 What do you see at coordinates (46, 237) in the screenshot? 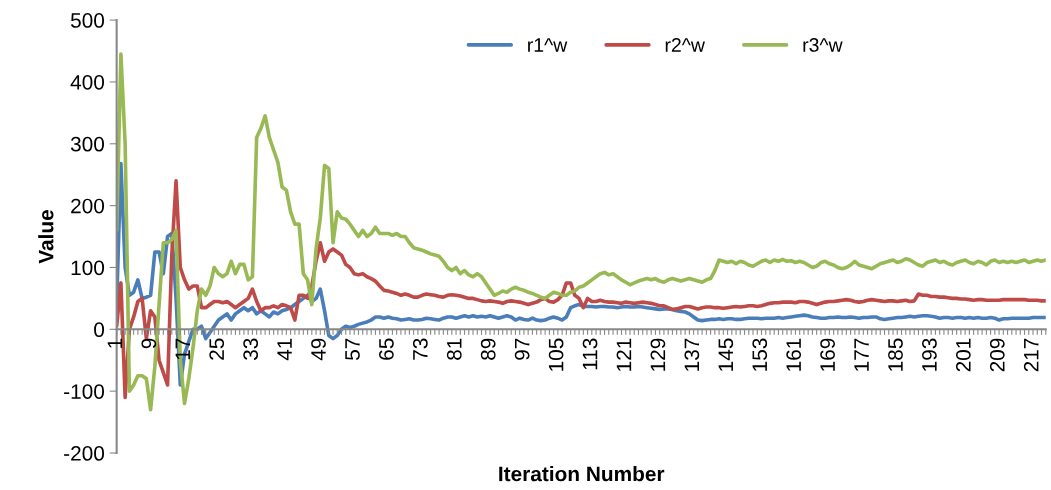
I see `y-axis-title: Value` at bounding box center [46, 237].